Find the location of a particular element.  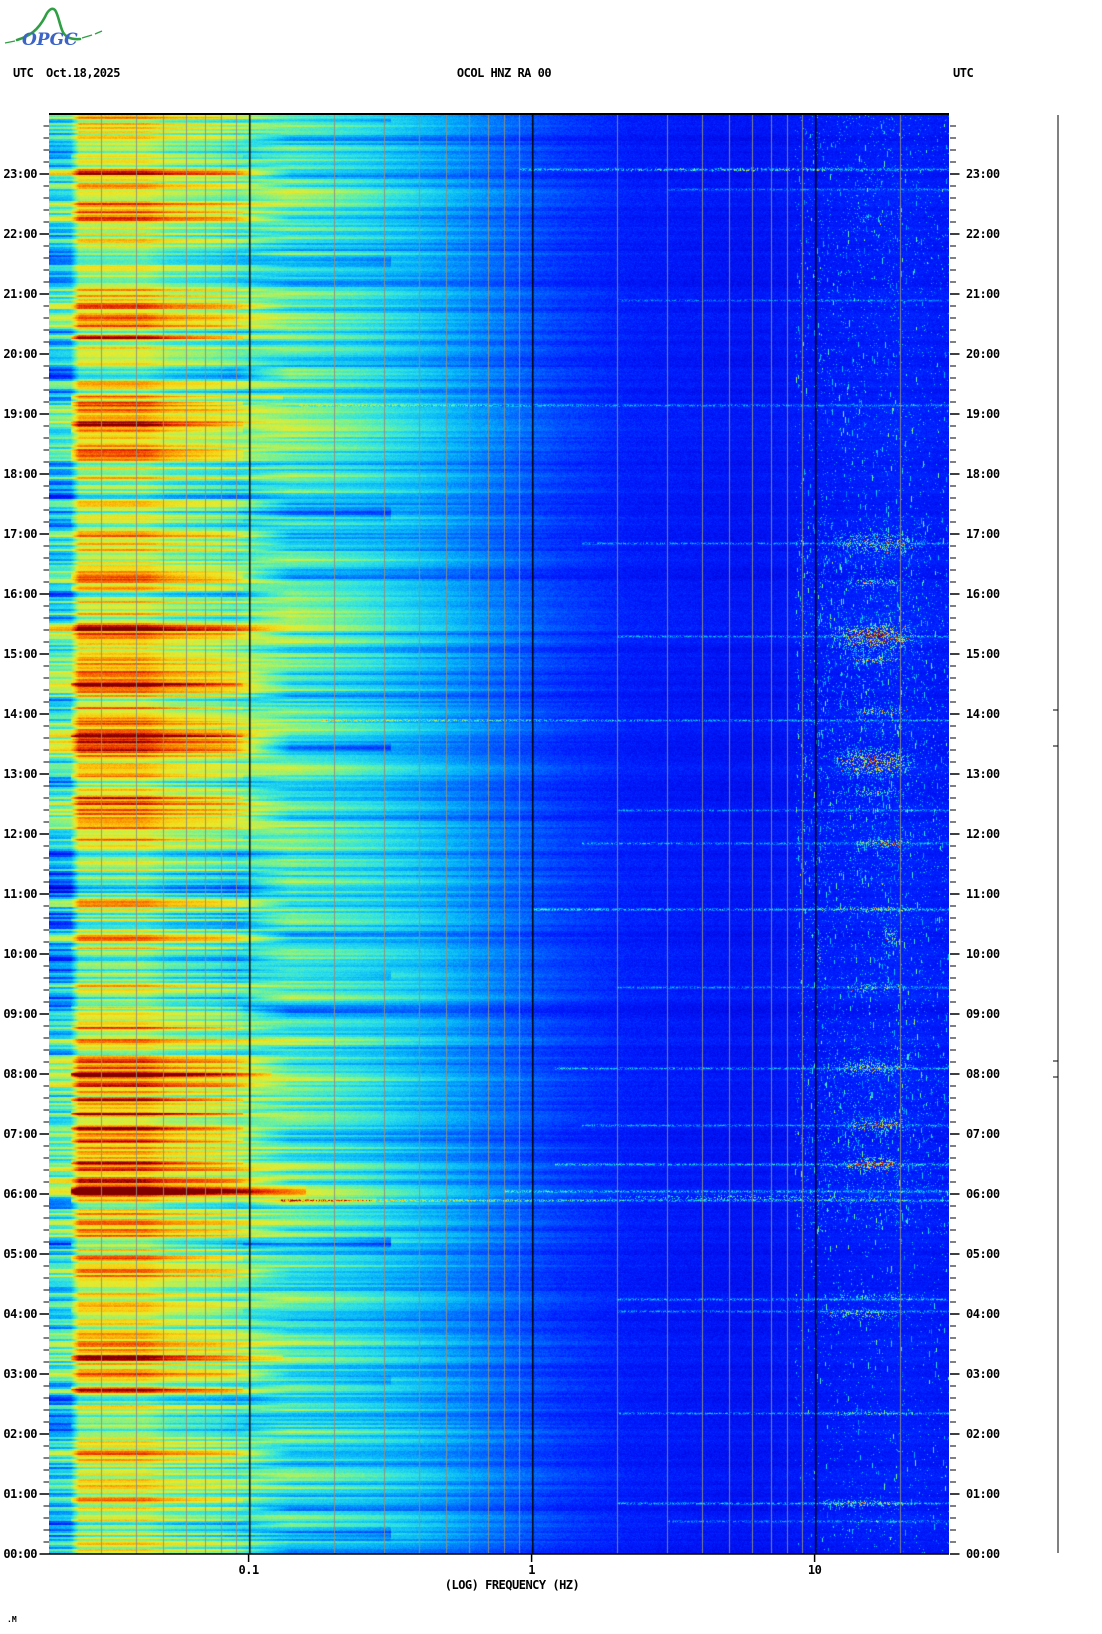

time-tick-label-left: 07:00 is located at coordinates (20, 1134).